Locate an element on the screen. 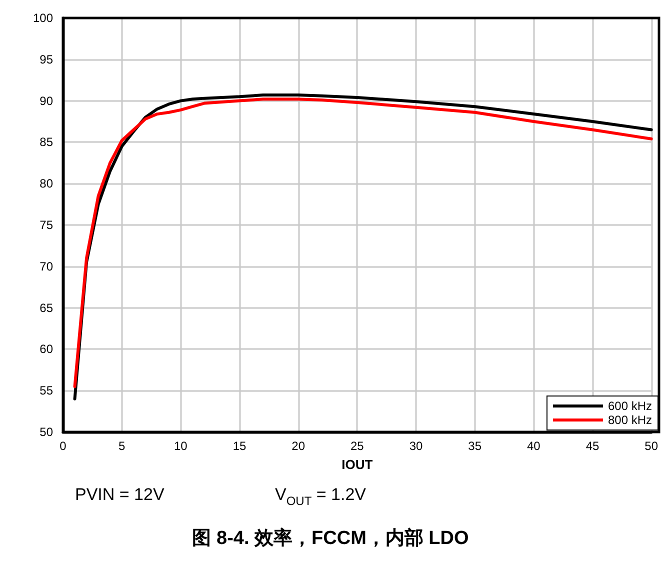 Image resolution: width=661 pixels, height=561 pixels. x-tick-label: 50 is located at coordinates (651, 446).